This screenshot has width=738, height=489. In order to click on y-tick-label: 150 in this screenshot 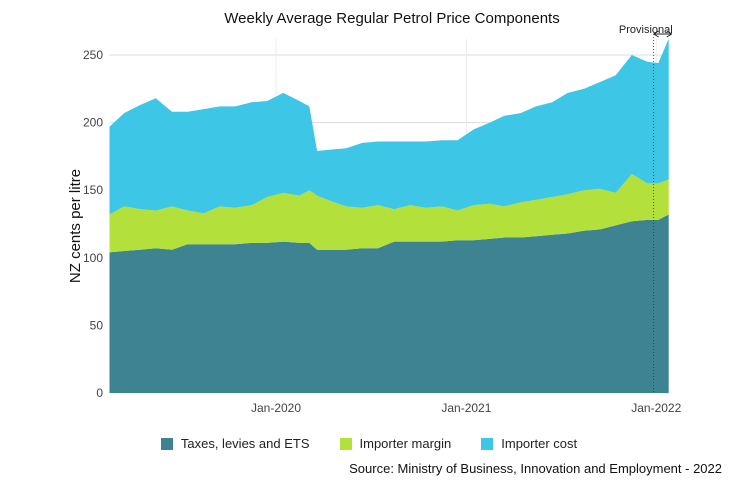, I will do `click(93, 190)`.